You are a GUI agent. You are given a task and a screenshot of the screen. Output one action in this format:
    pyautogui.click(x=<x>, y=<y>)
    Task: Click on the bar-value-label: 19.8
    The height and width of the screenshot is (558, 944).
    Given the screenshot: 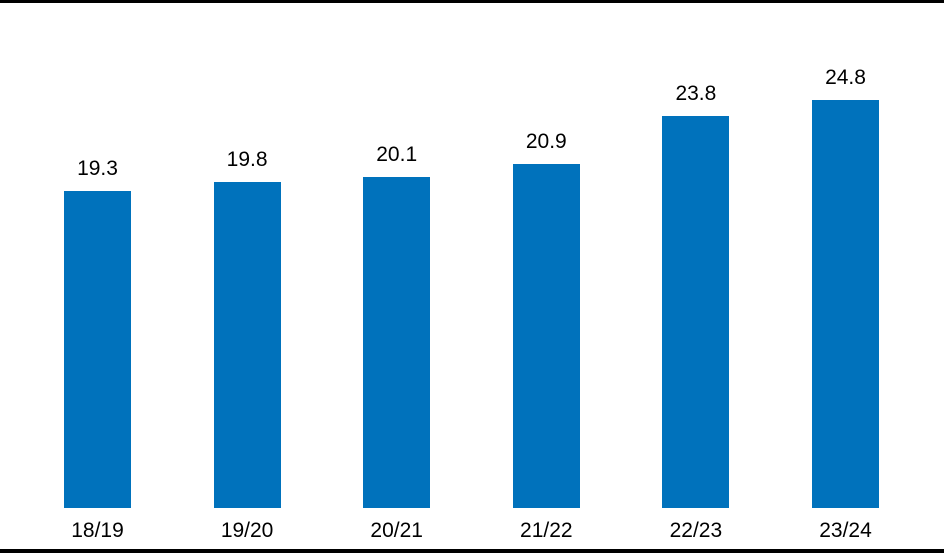 What is the action you would take?
    pyautogui.click(x=247, y=159)
    